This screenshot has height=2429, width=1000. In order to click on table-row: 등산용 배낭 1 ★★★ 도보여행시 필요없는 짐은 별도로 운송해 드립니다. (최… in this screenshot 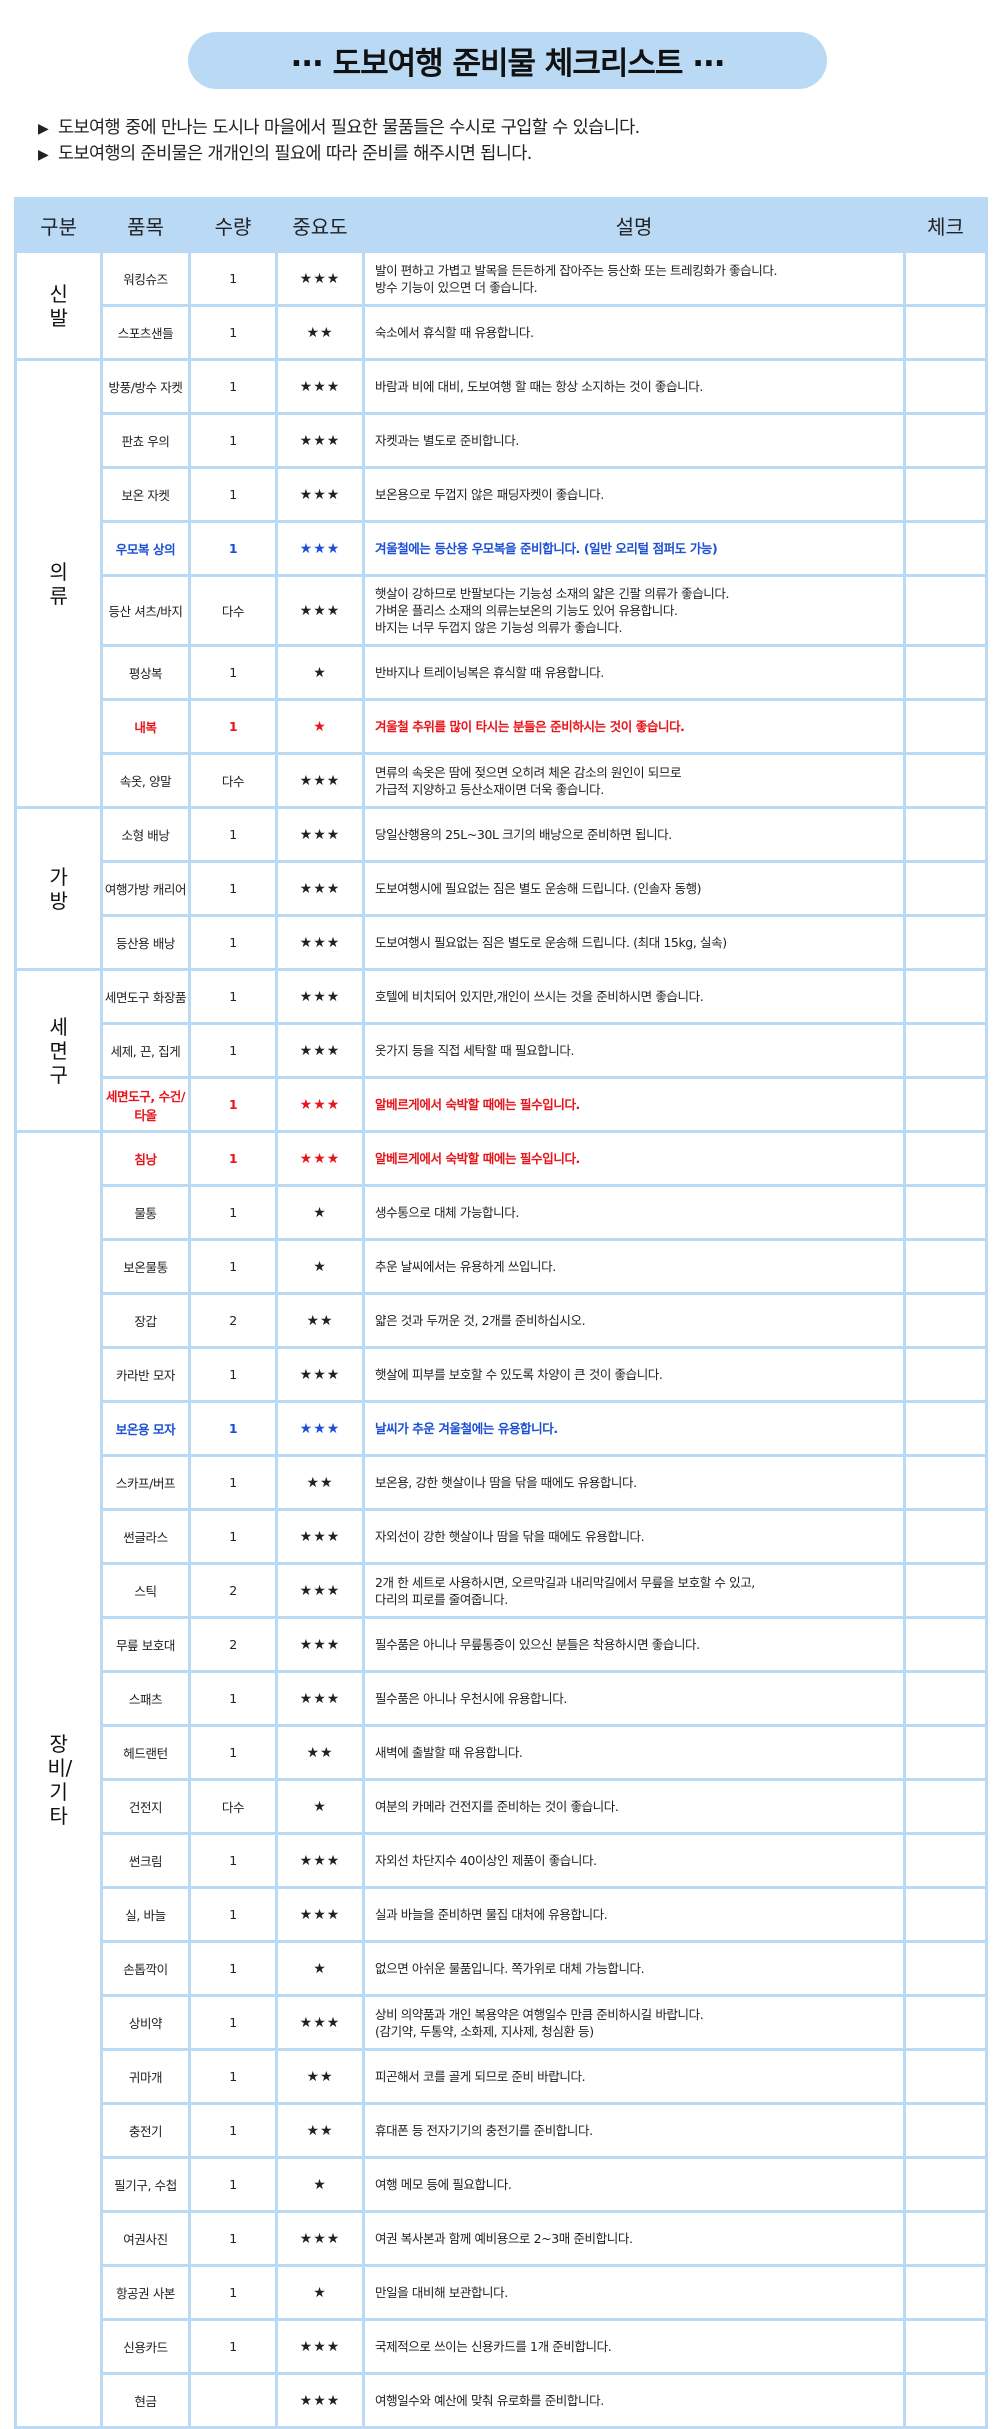, I will do `click(501, 942)`.